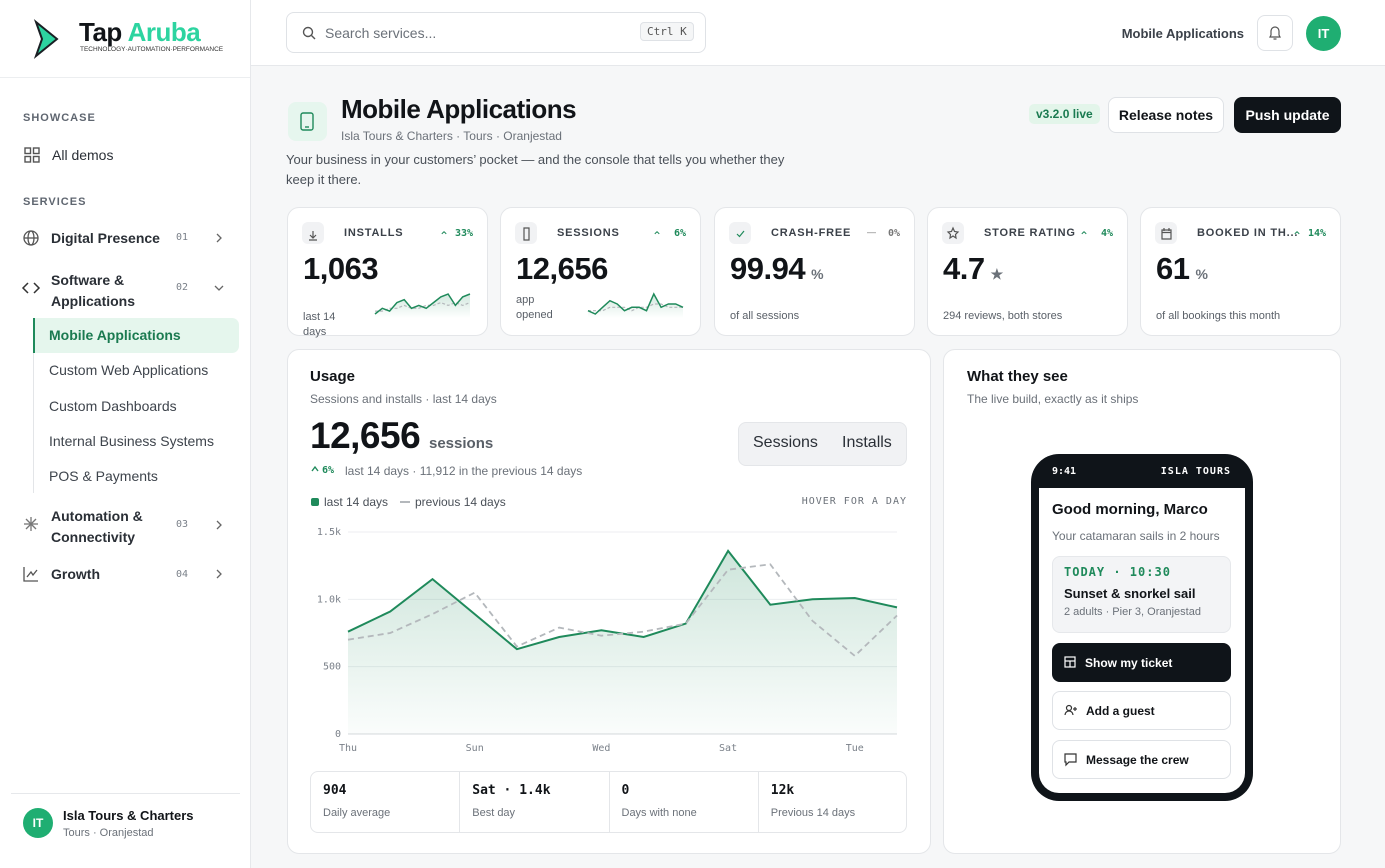 The height and width of the screenshot is (868, 1385). I want to click on nav-number: 02, so click(182, 287).